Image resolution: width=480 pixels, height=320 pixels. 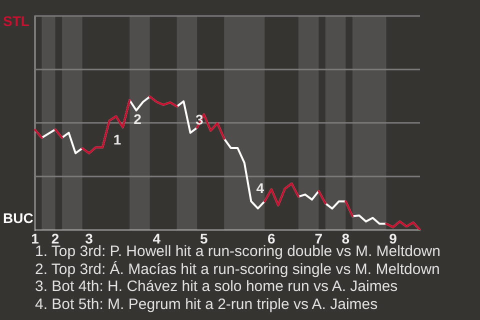 I want to click on text: 4. Bot 5th: M. Pegrum hit a 2-run triple vs A. Jaimes, so click(x=207, y=304).